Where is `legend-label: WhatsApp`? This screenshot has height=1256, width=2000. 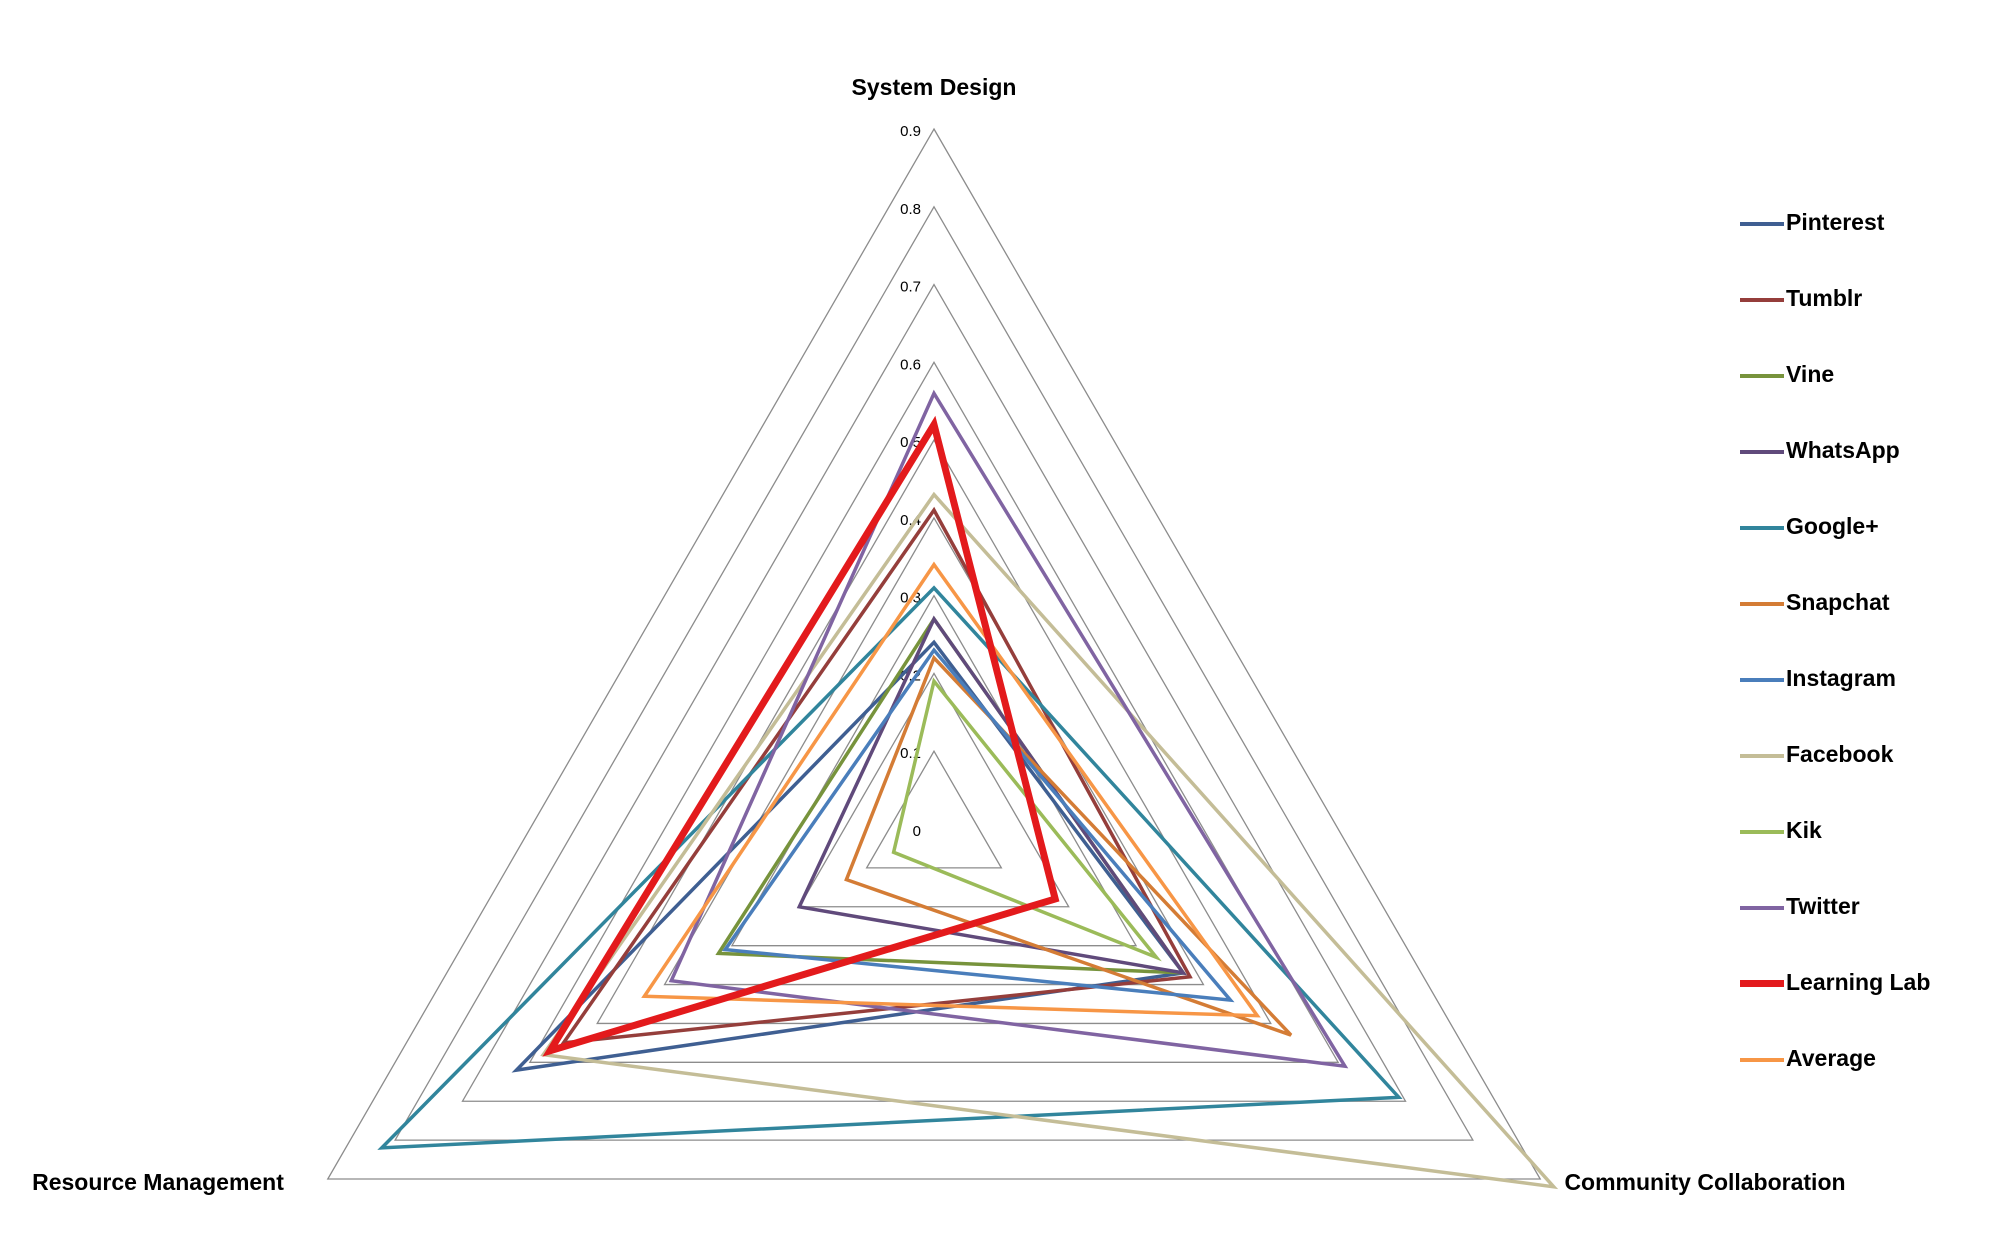
legend-label: WhatsApp is located at coordinates (1843, 450).